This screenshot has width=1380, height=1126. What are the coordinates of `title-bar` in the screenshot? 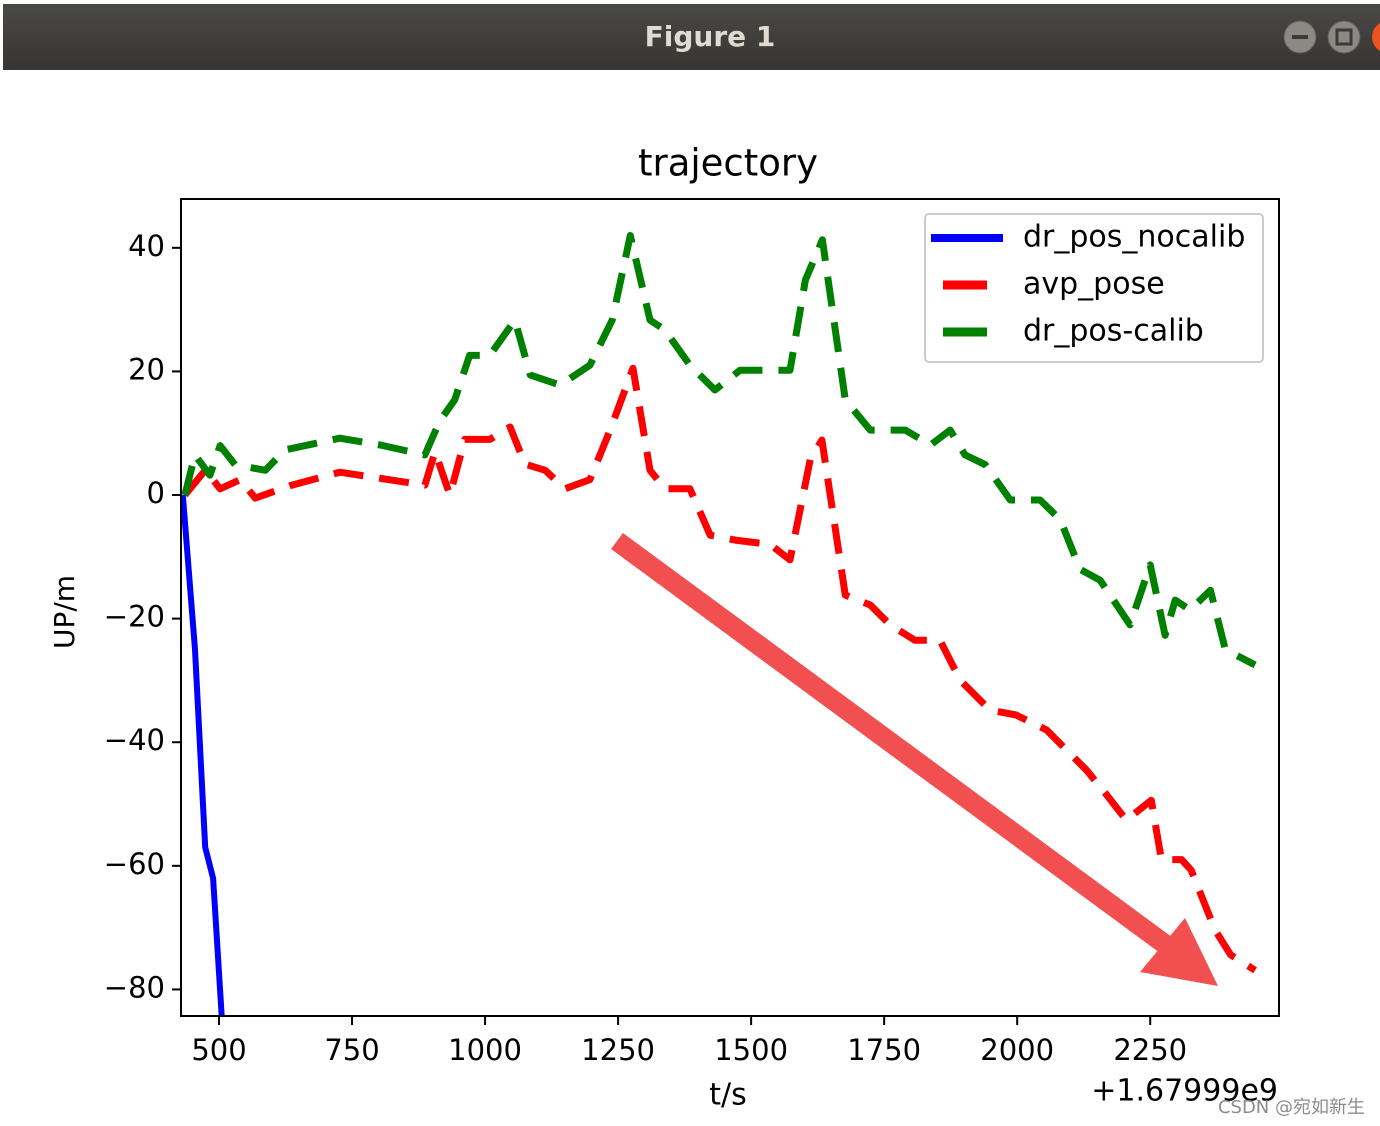 It's located at (691, 37).